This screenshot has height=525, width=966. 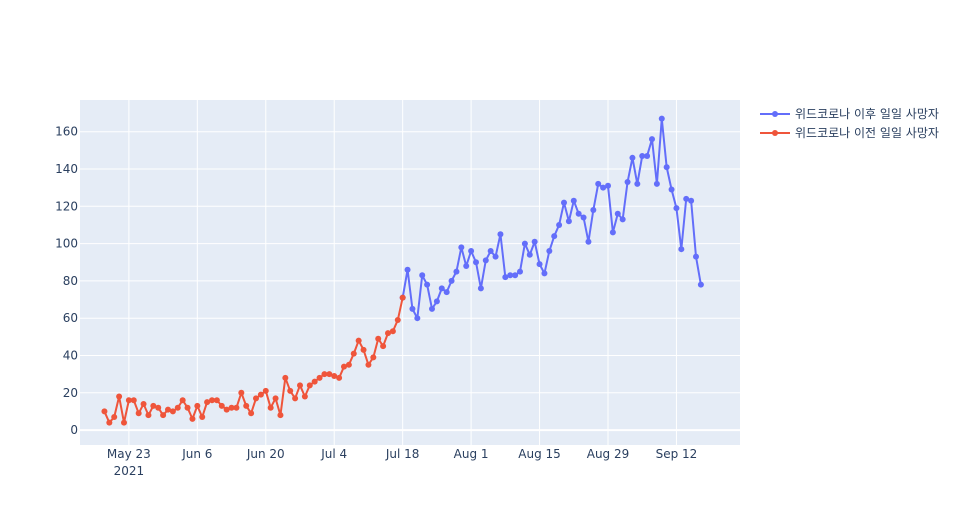 What do you see at coordinates (677, 454) in the screenshot?
I see `x-tick-label: Sep 12` at bounding box center [677, 454].